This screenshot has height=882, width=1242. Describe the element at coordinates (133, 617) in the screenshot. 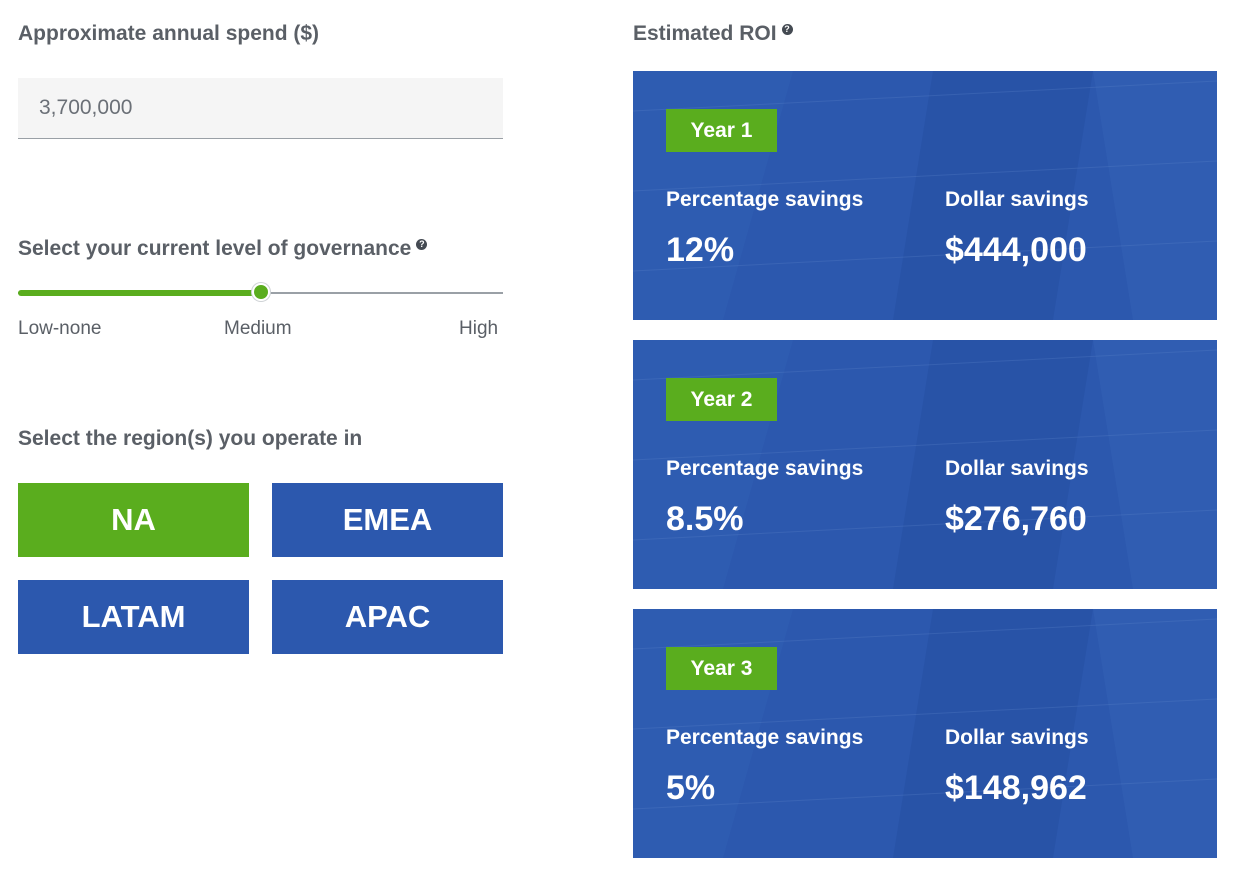

I see `region-button-latam: LATAM` at that location.